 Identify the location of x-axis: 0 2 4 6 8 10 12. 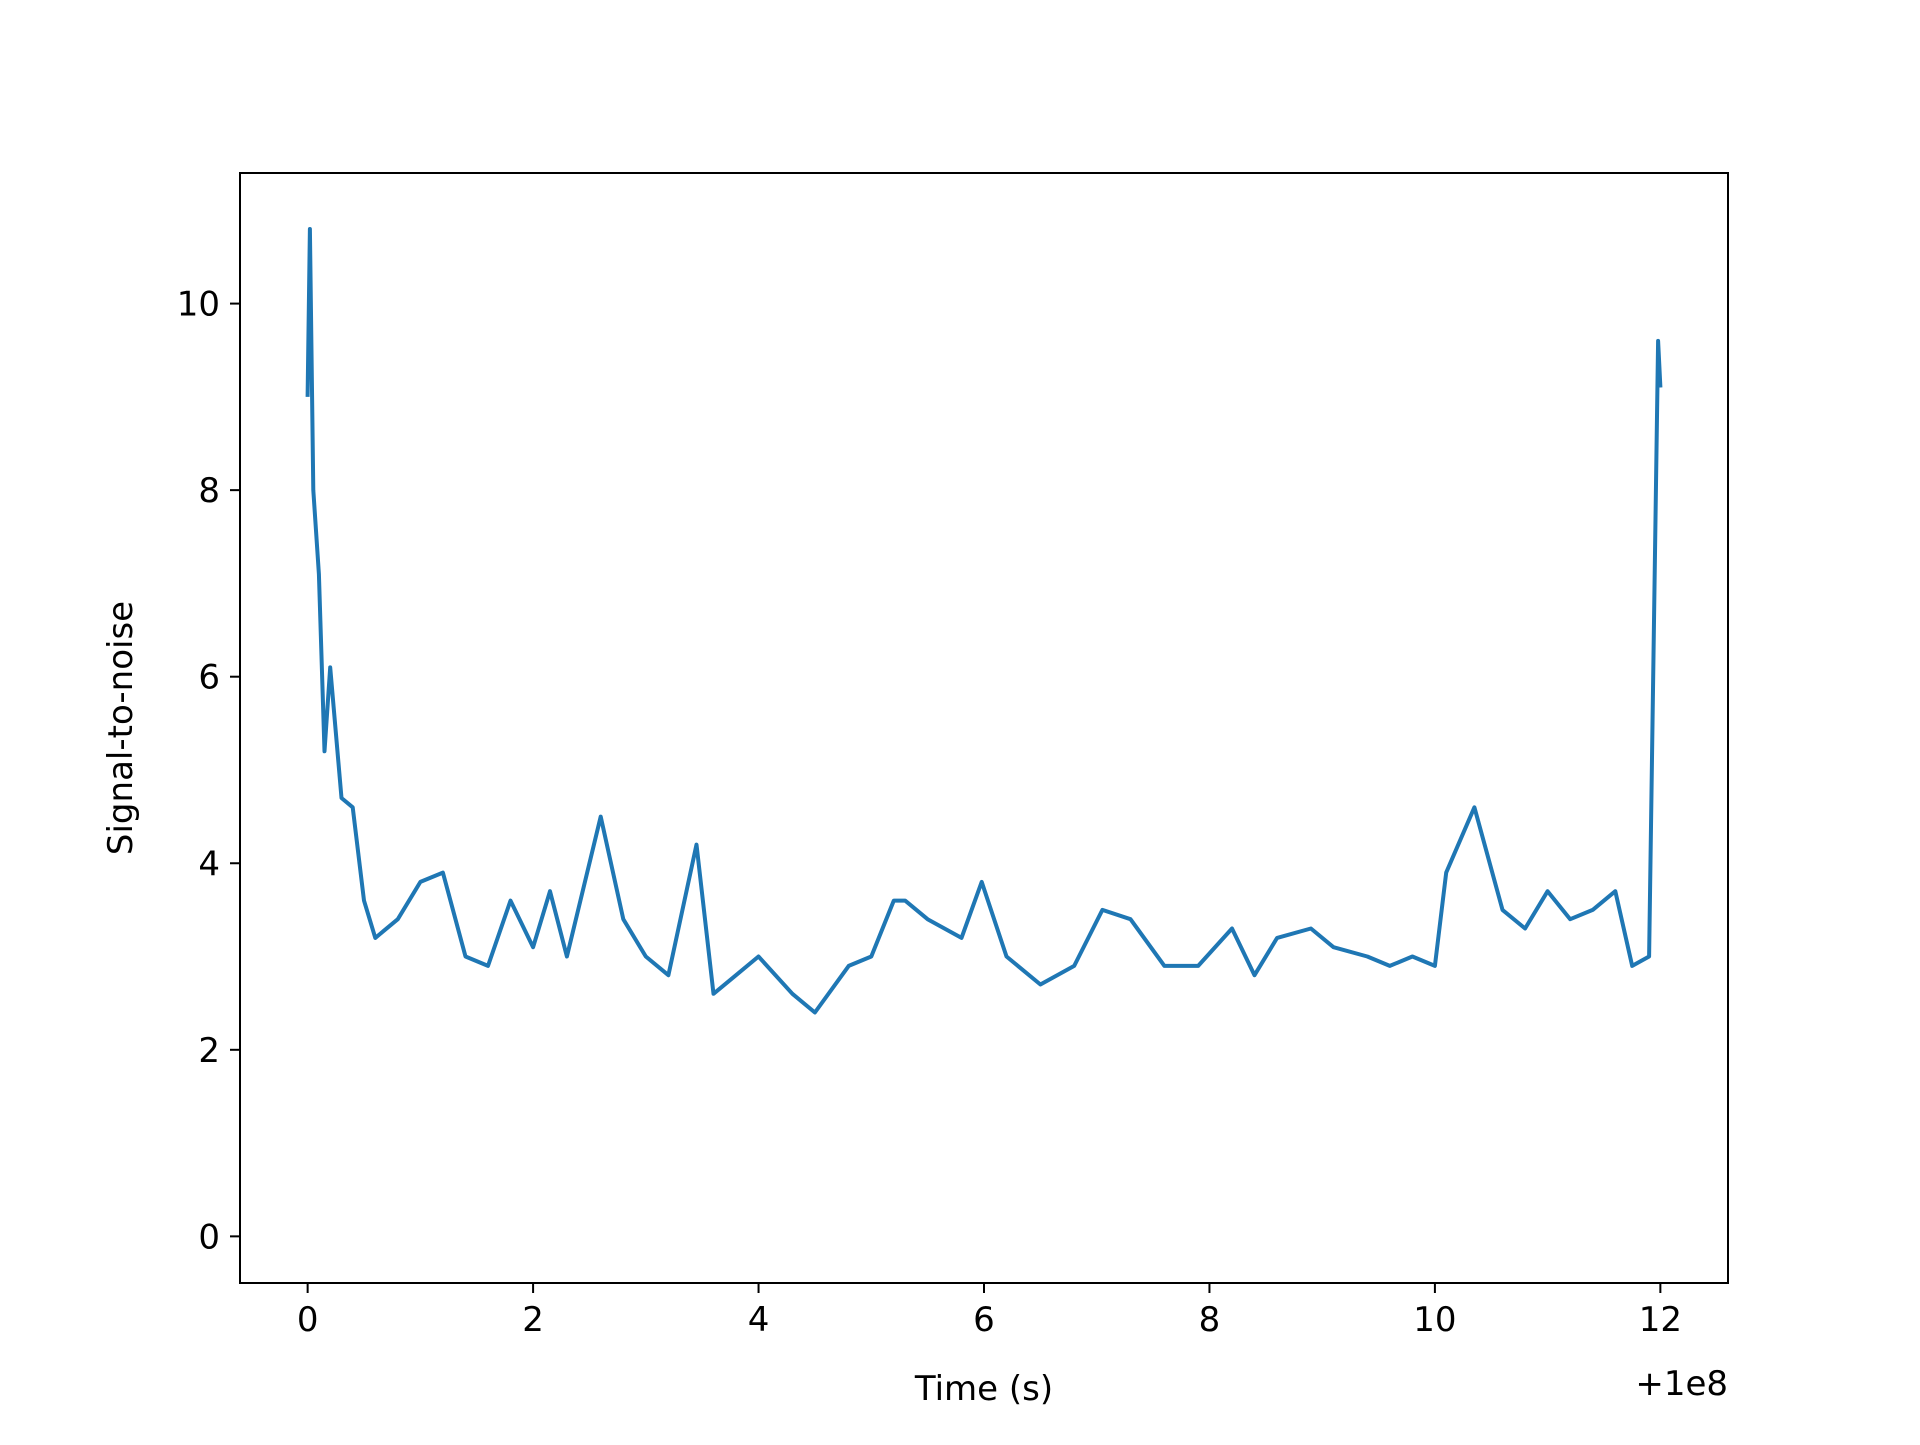
(989, 1311).